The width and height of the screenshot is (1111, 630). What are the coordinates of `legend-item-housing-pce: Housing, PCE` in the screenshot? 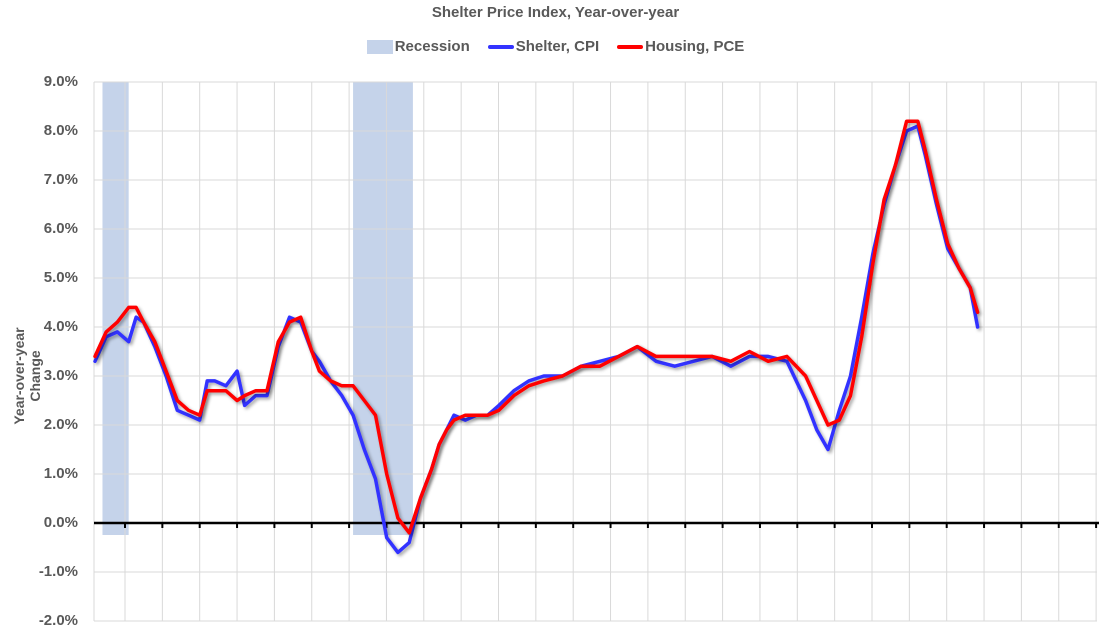 It's located at (680, 46).